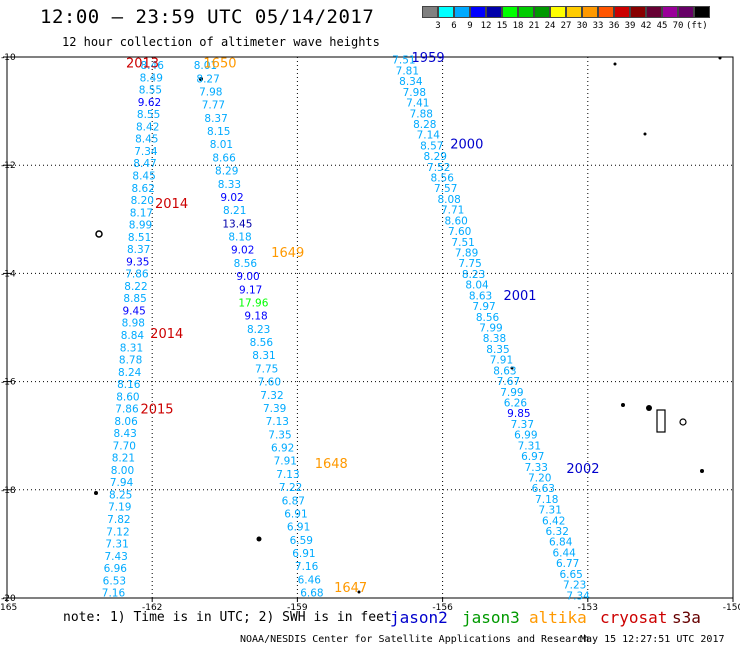 The height and width of the screenshot is (650, 740). I want to click on pass-time-cryosat: 2014, so click(171, 204).